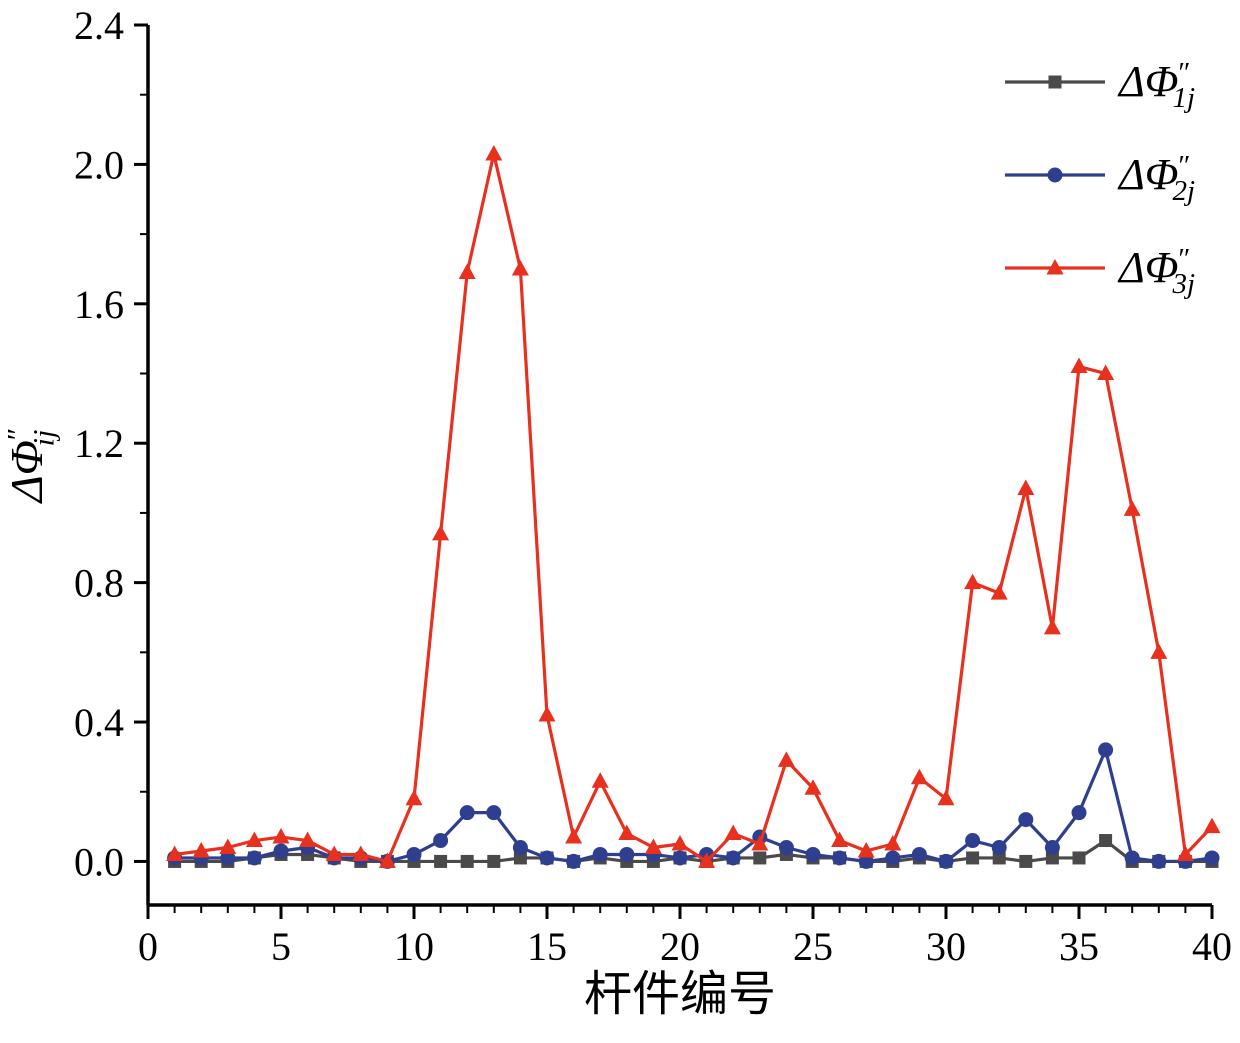 The width and height of the screenshot is (1240, 1043). Describe the element at coordinates (1100, 271) in the screenshot. I see `legend-item-3: ΔΦ″ 3j` at that location.